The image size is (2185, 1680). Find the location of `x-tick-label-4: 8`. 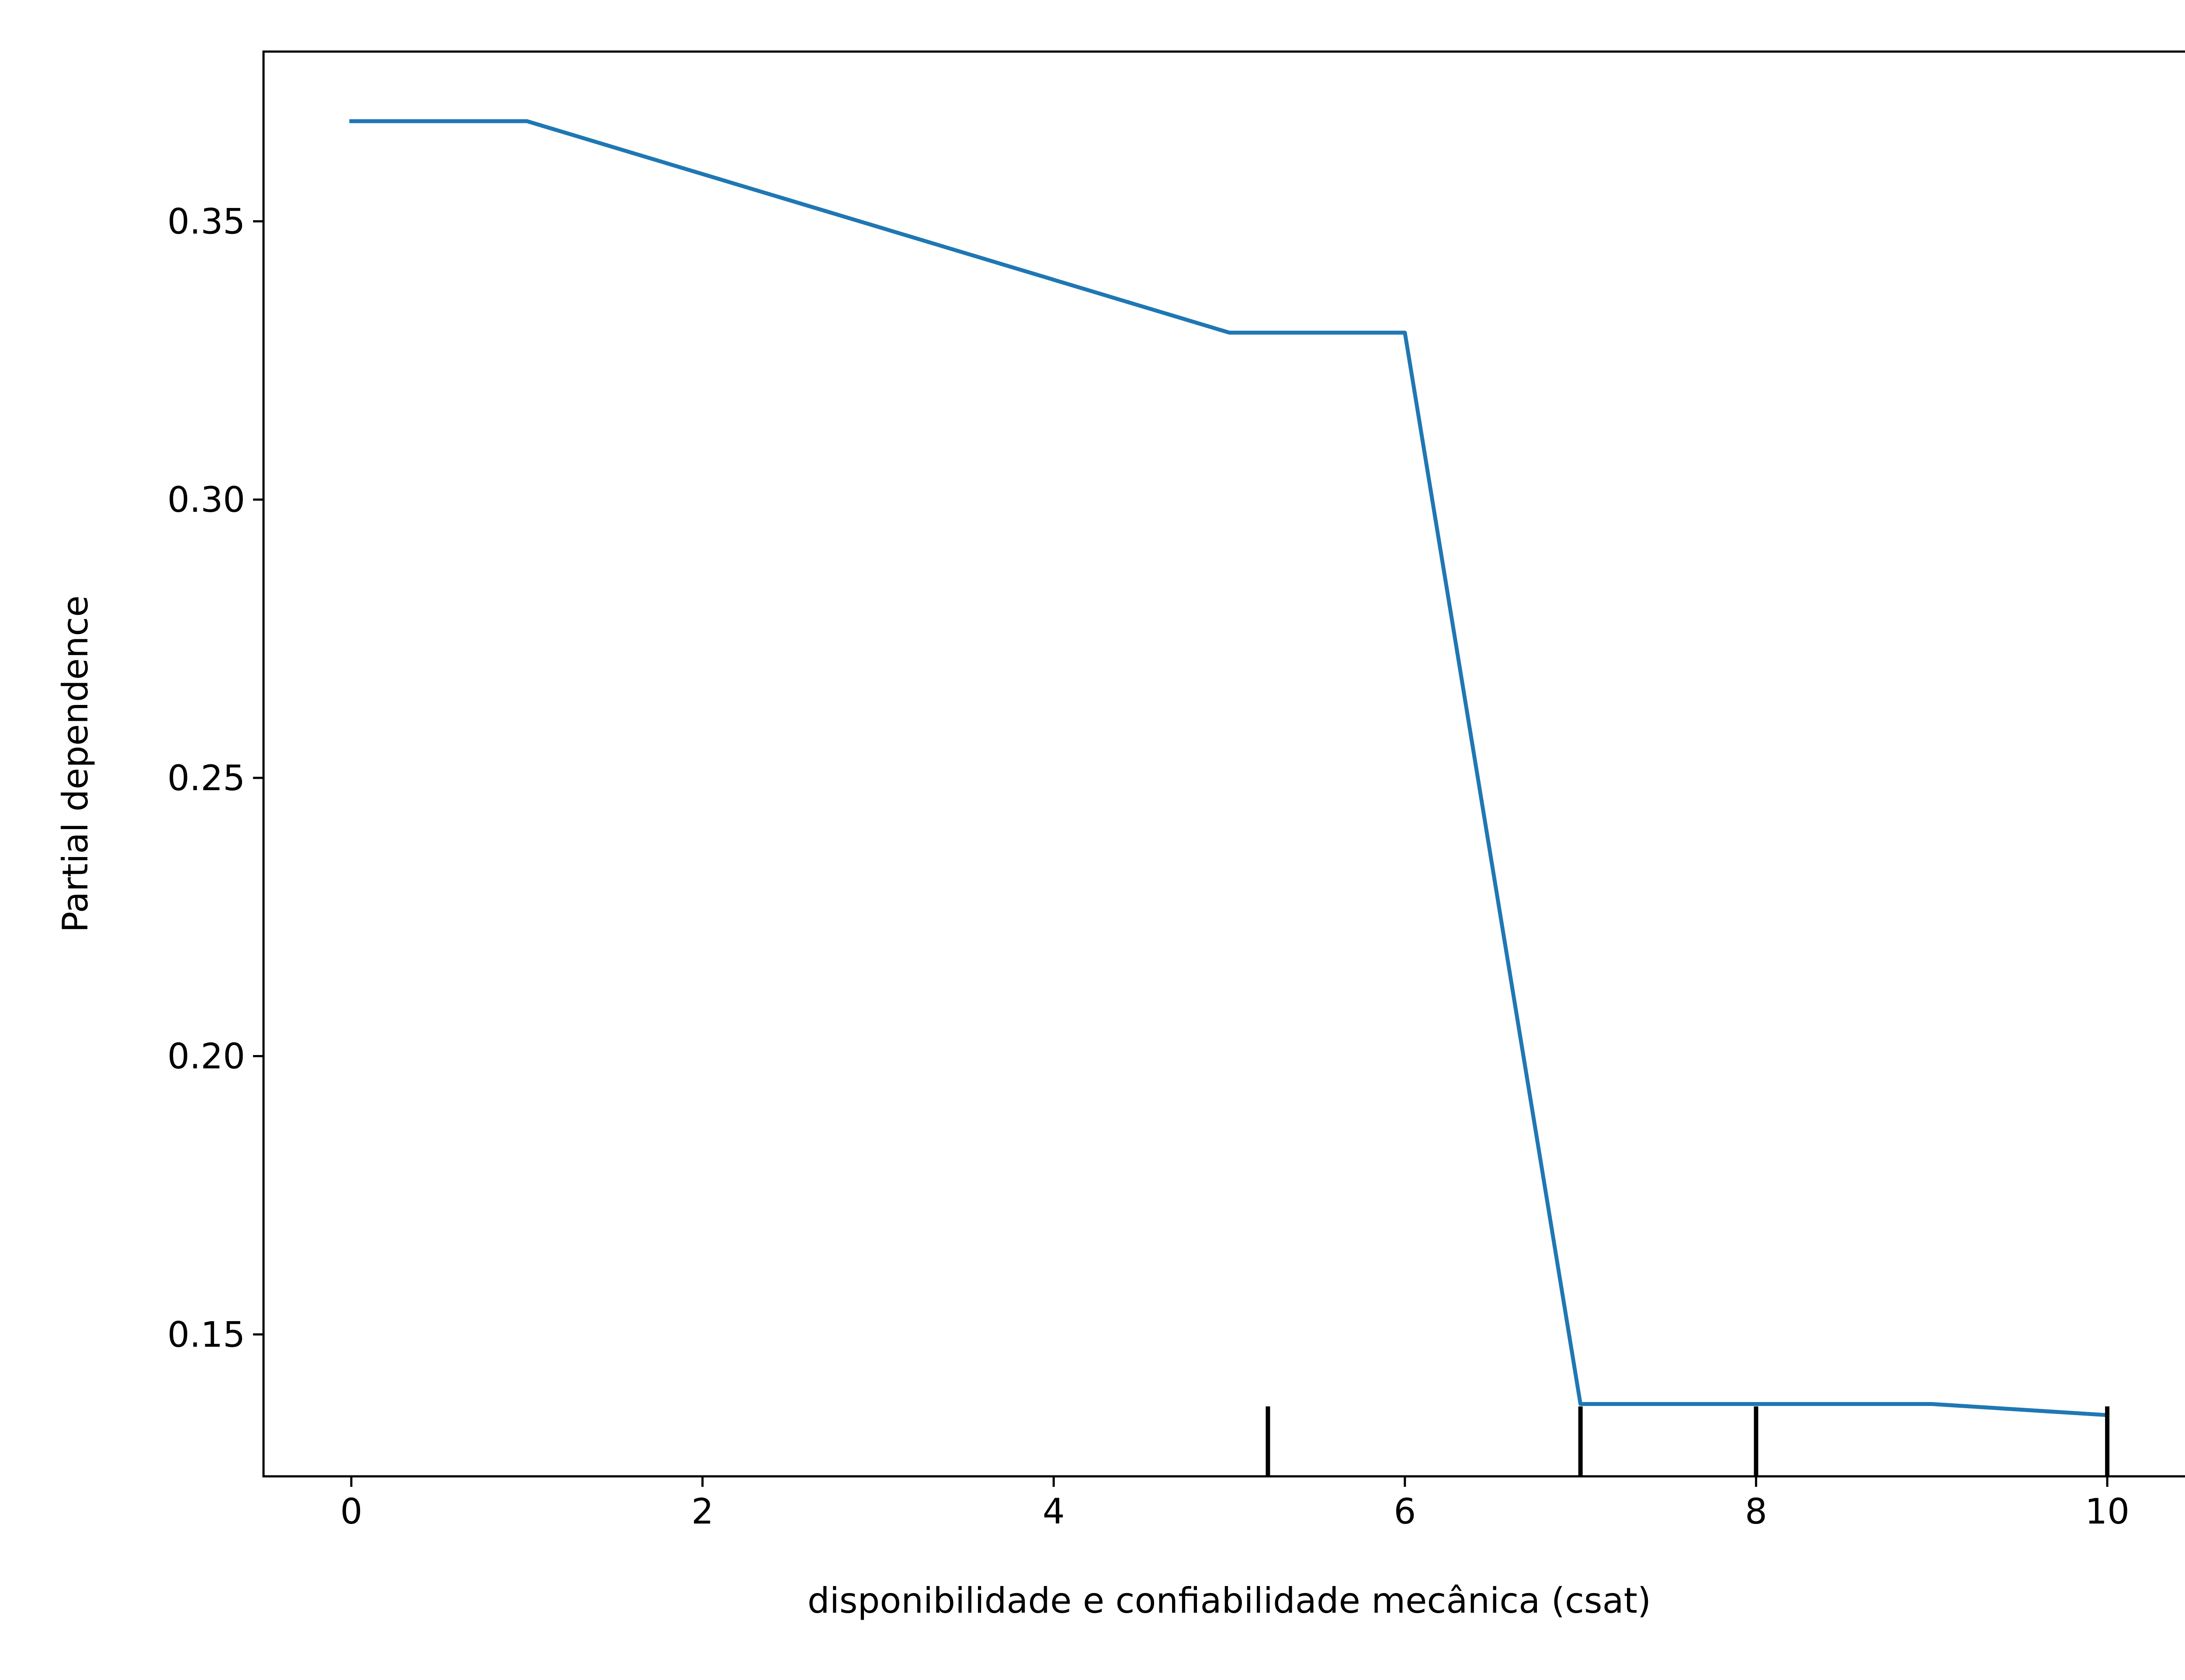

x-tick-label-4: 8 is located at coordinates (1756, 1511).